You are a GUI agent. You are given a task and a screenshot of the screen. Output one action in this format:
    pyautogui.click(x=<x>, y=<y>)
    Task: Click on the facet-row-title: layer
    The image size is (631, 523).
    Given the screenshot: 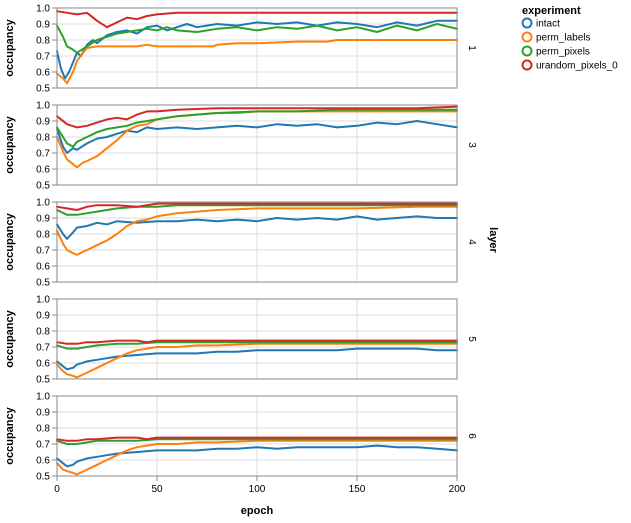 What is the action you would take?
    pyautogui.click(x=493, y=240)
    